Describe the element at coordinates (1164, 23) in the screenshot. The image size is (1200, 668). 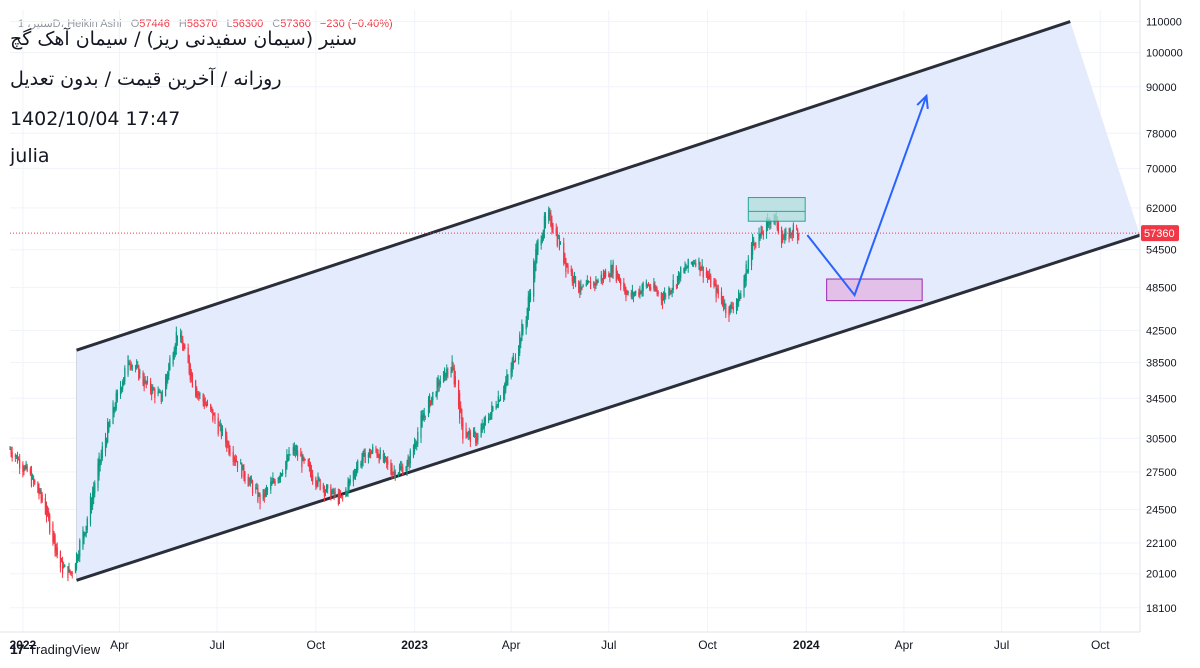
I see `y-tick-label: 110000` at that location.